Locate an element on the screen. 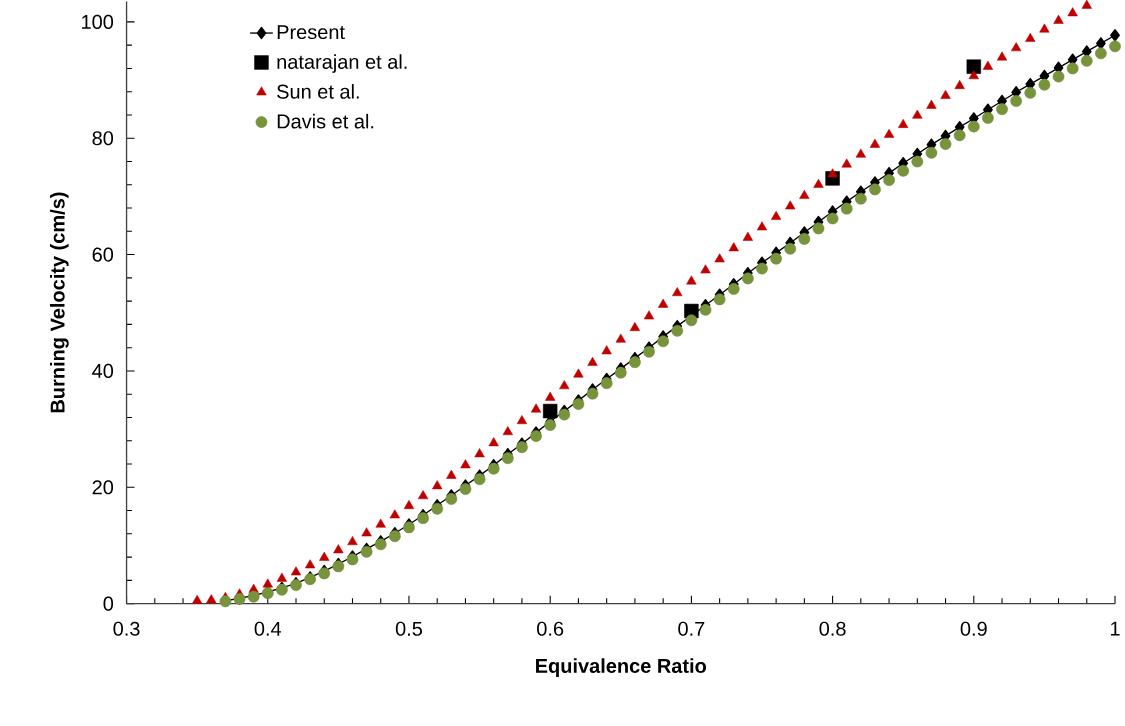 The height and width of the screenshot is (726, 1125). y-tick-label: 40 is located at coordinates (103, 370).